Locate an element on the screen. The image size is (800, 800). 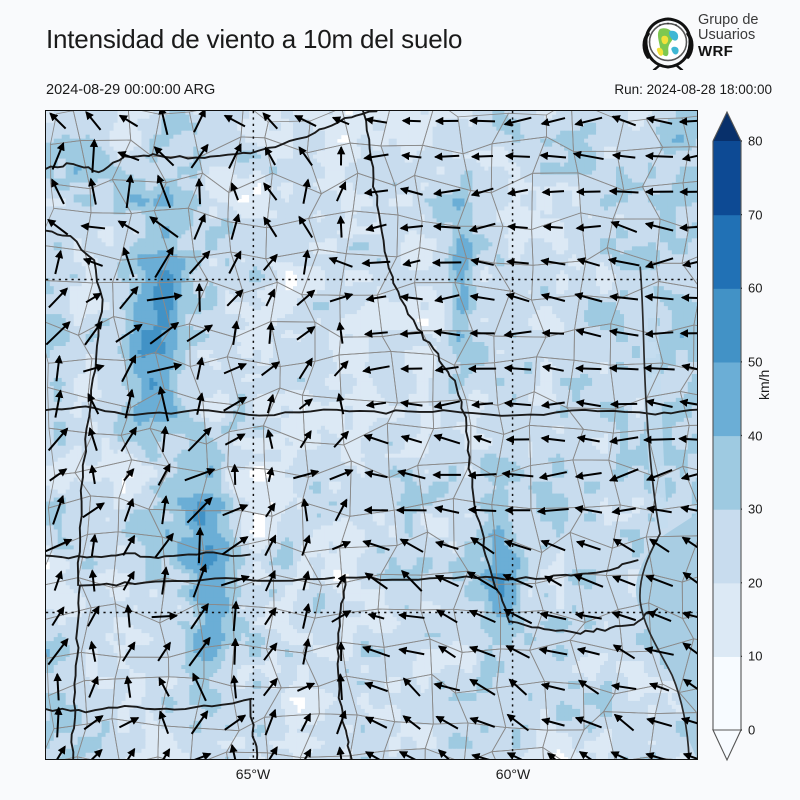
page-title: Intensidad de viento a 10m del suelo is located at coordinates (254, 39).